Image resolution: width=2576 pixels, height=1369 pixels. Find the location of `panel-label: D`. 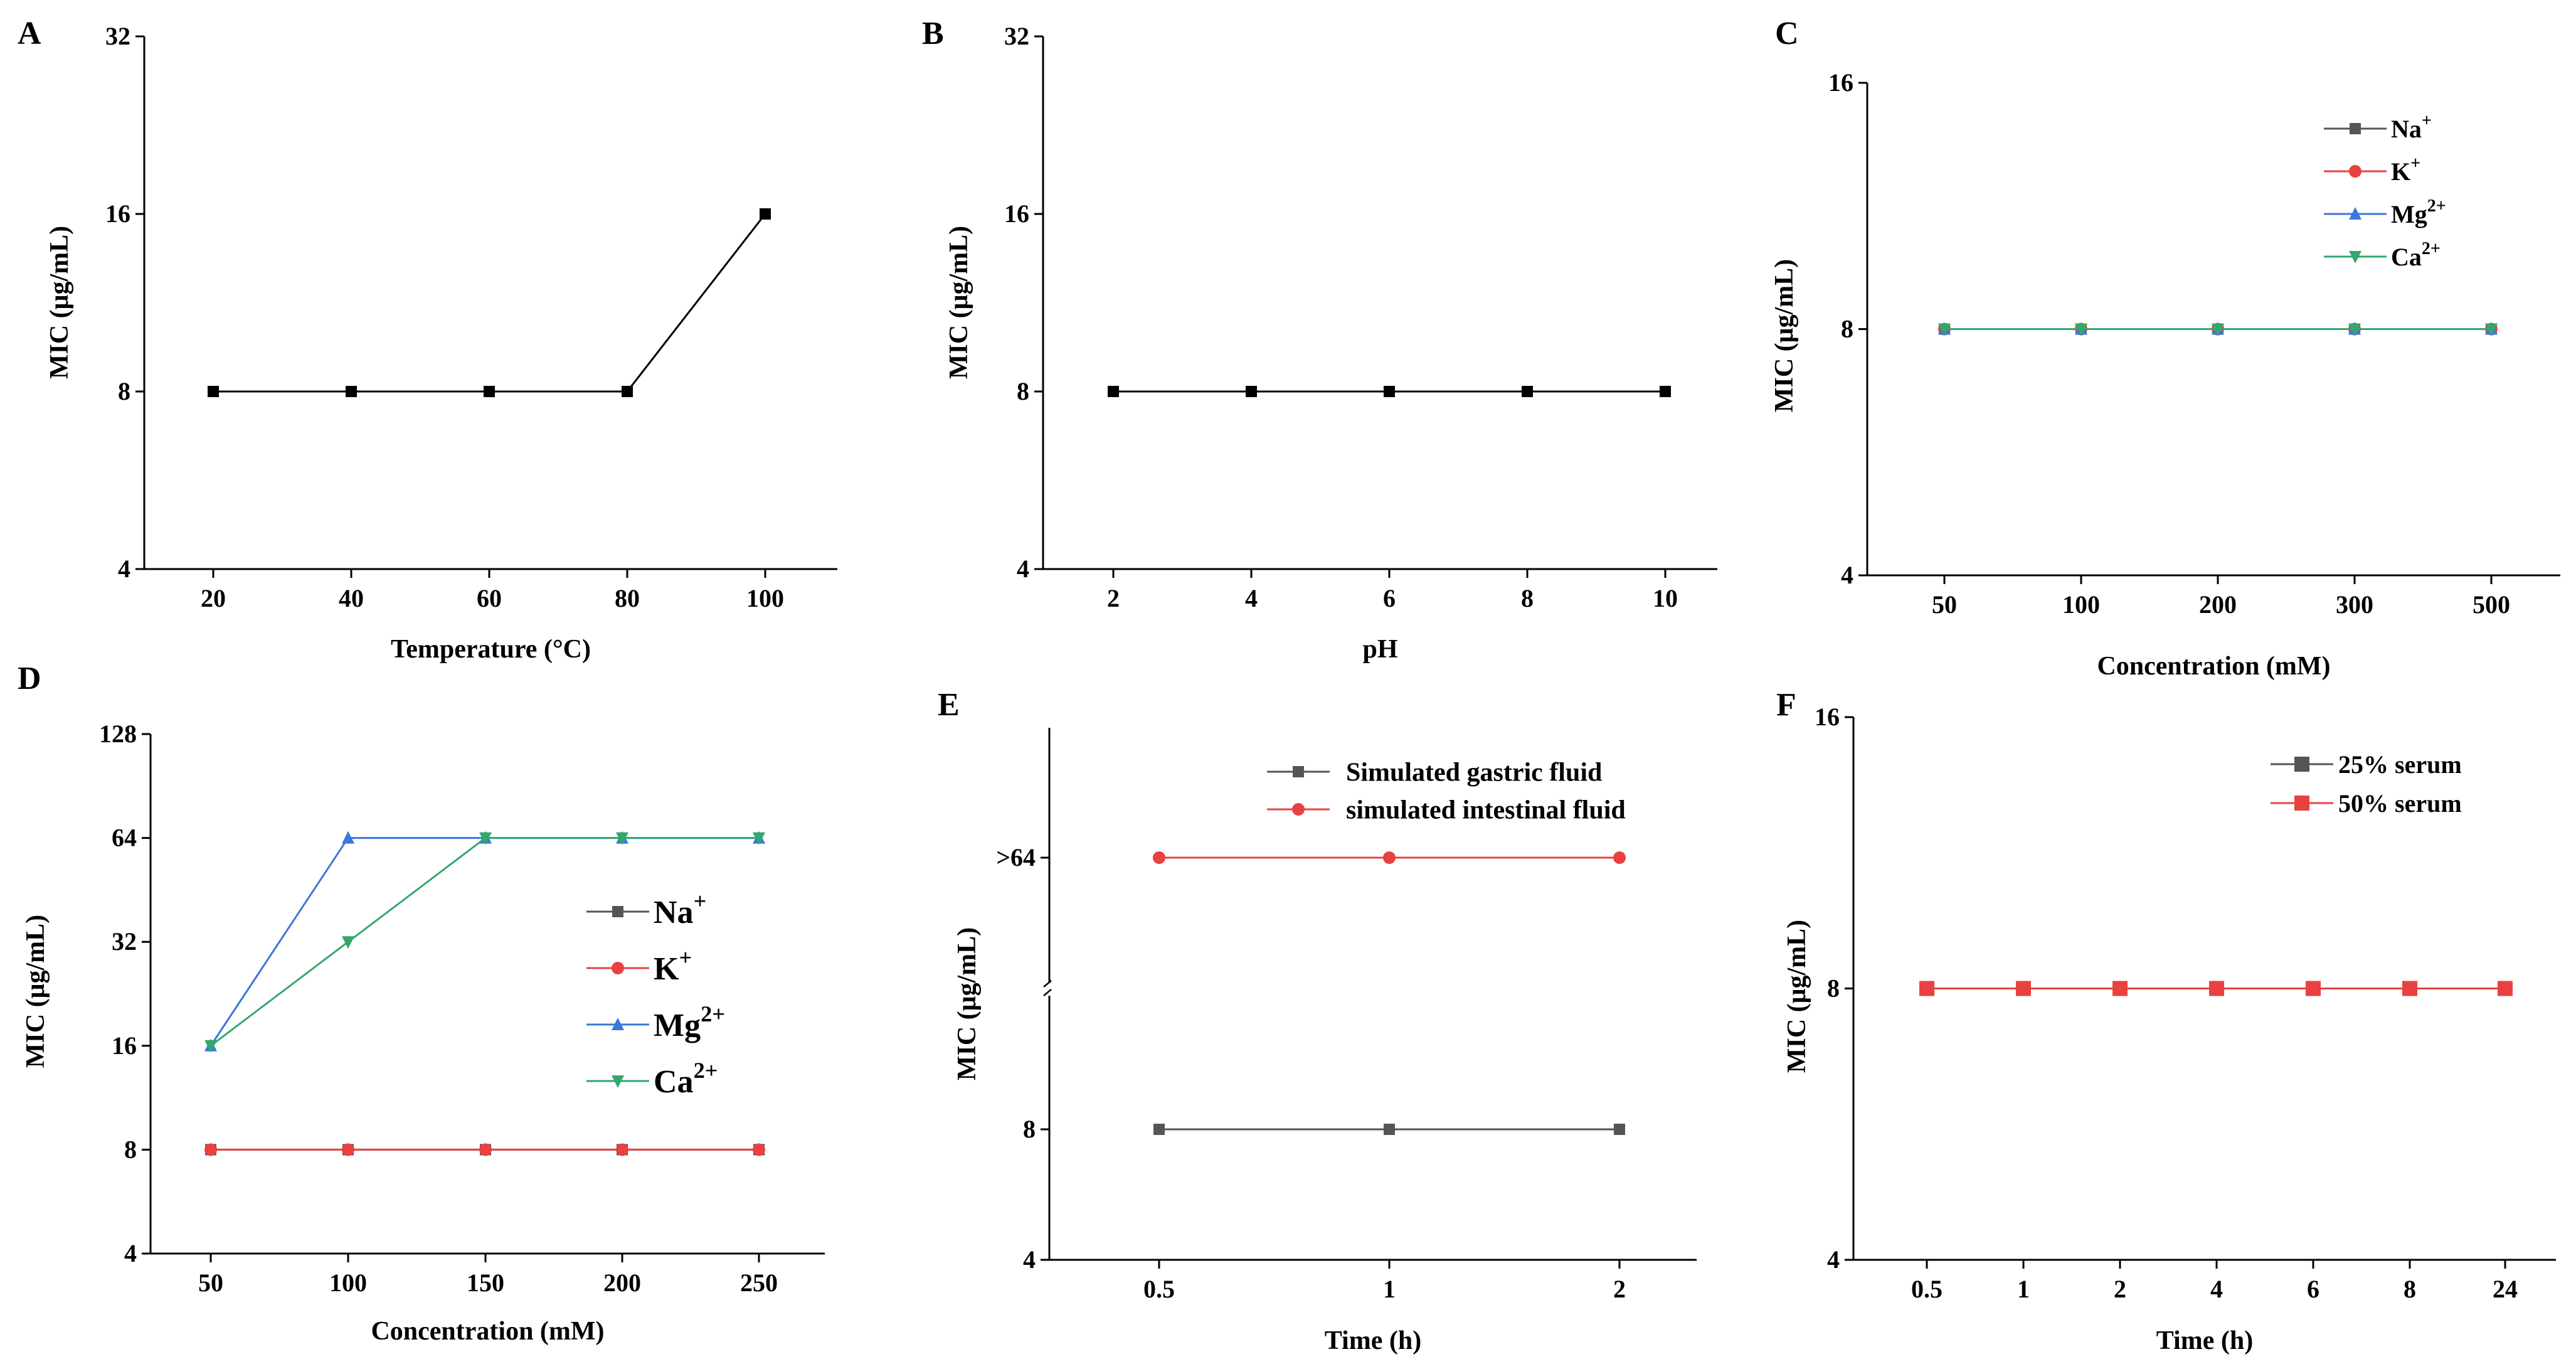

panel-label: D is located at coordinates (29, 678).